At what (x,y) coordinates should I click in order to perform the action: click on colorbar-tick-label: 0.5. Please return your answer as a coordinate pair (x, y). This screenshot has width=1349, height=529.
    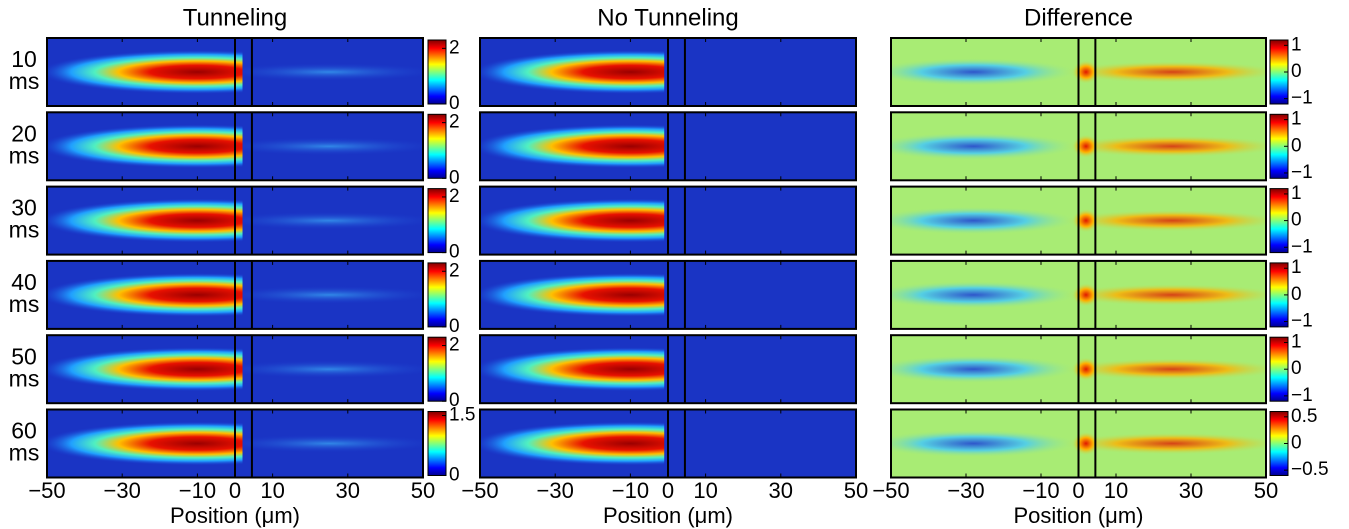
    Looking at the image, I should click on (1304, 416).